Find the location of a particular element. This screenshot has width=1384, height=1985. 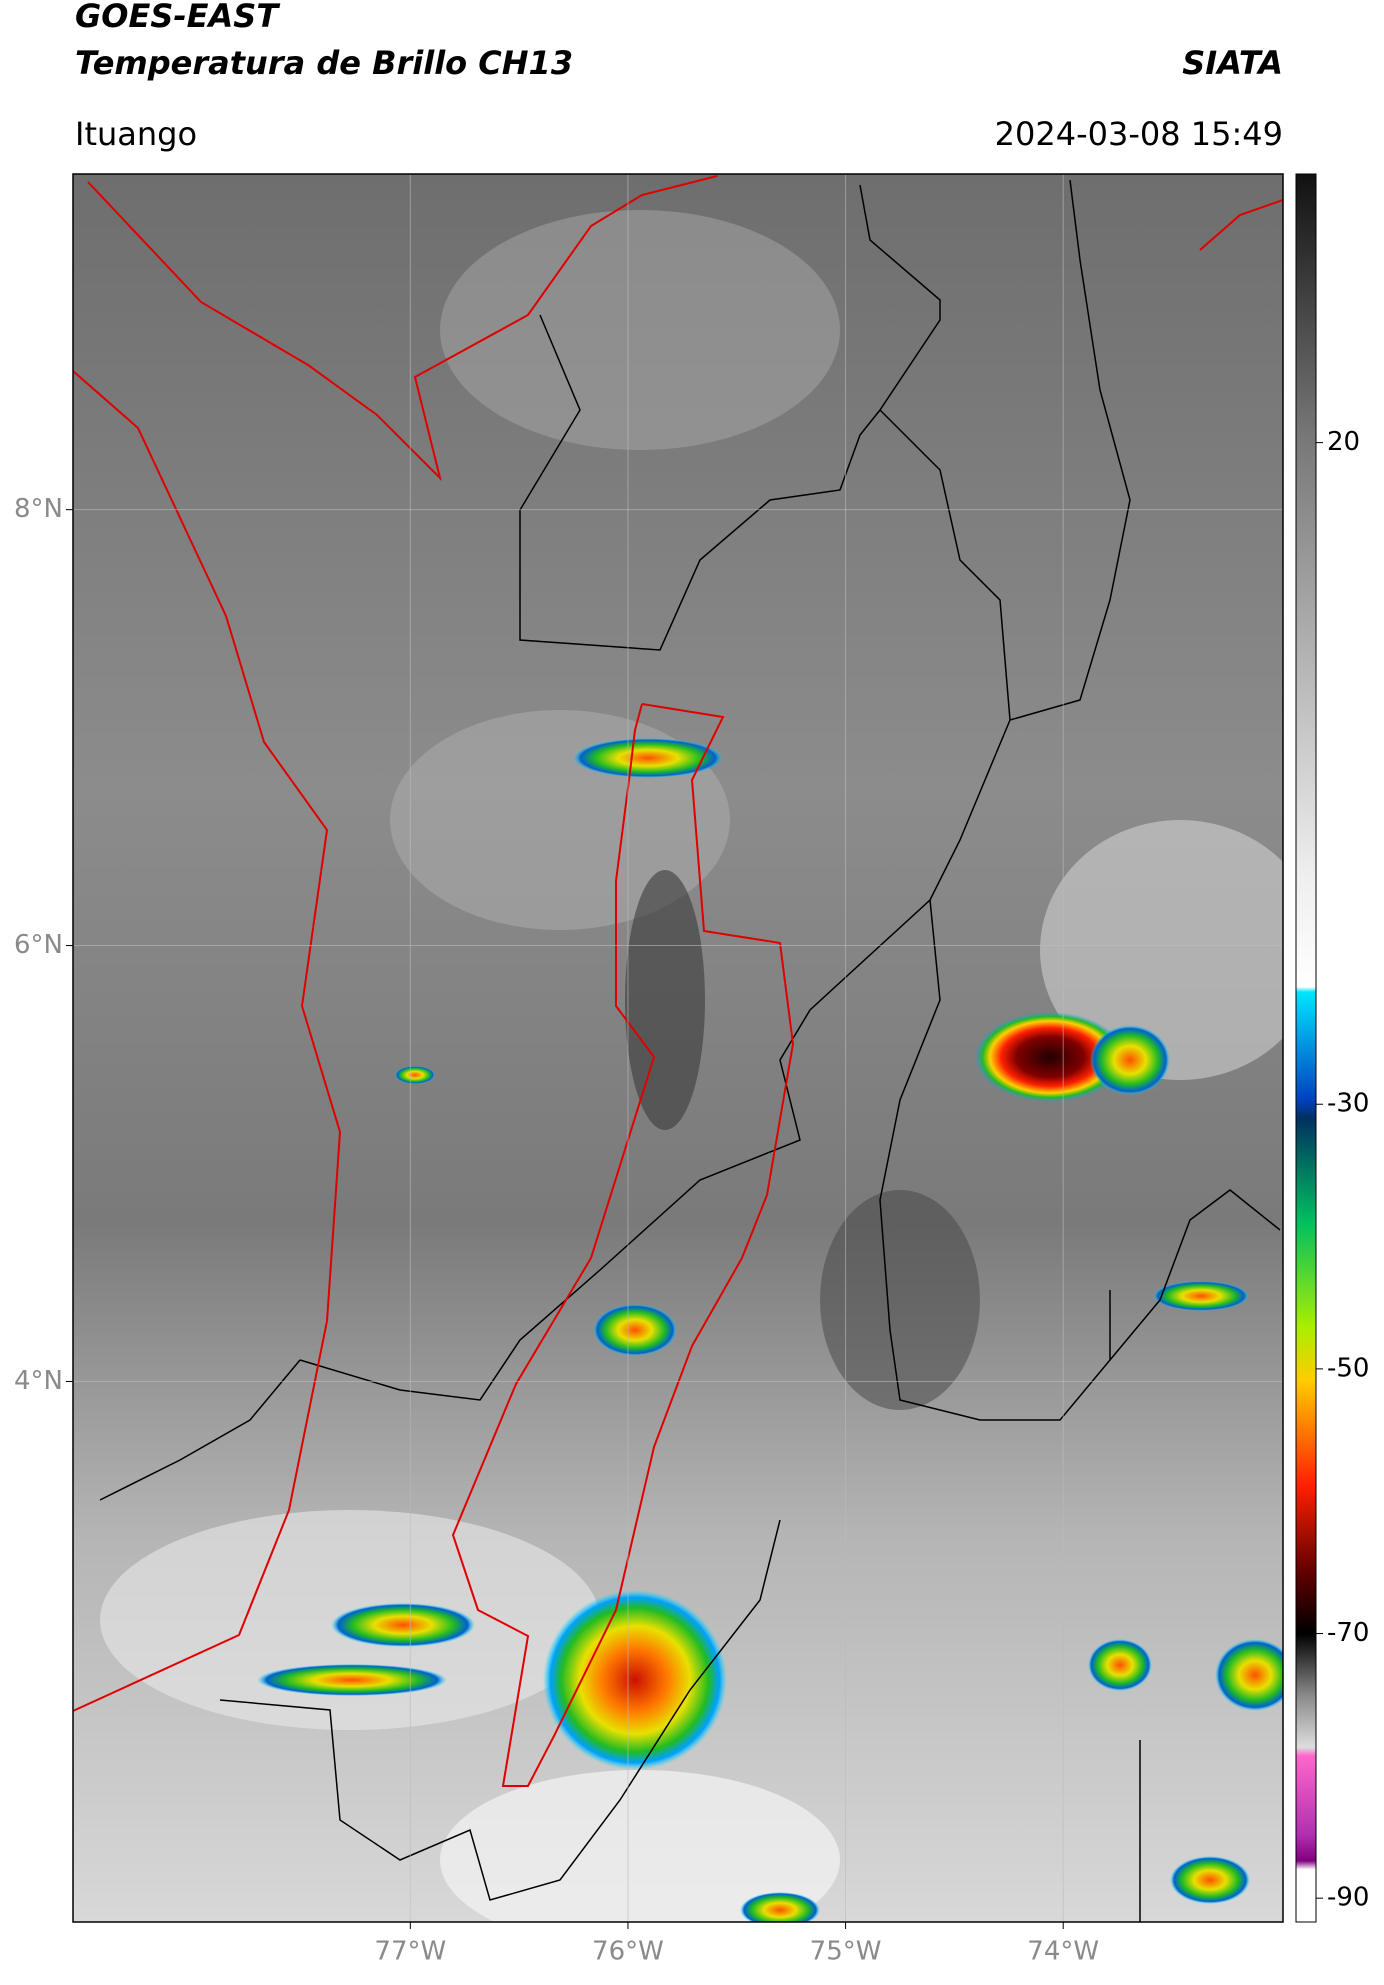

y-tick-label: 6°N is located at coordinates (38, 945).